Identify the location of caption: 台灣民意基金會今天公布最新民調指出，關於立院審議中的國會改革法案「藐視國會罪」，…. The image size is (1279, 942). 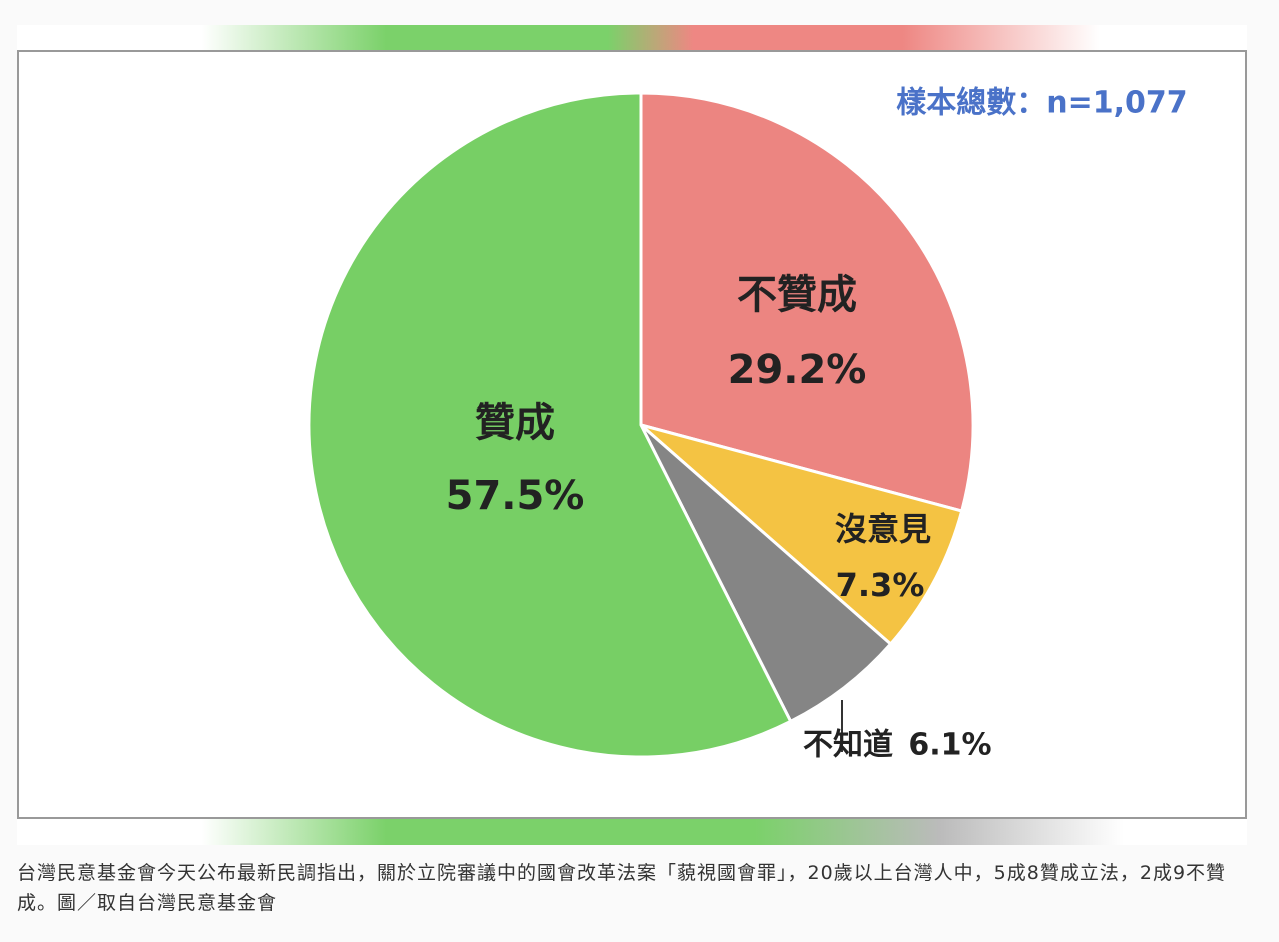
(622, 888).